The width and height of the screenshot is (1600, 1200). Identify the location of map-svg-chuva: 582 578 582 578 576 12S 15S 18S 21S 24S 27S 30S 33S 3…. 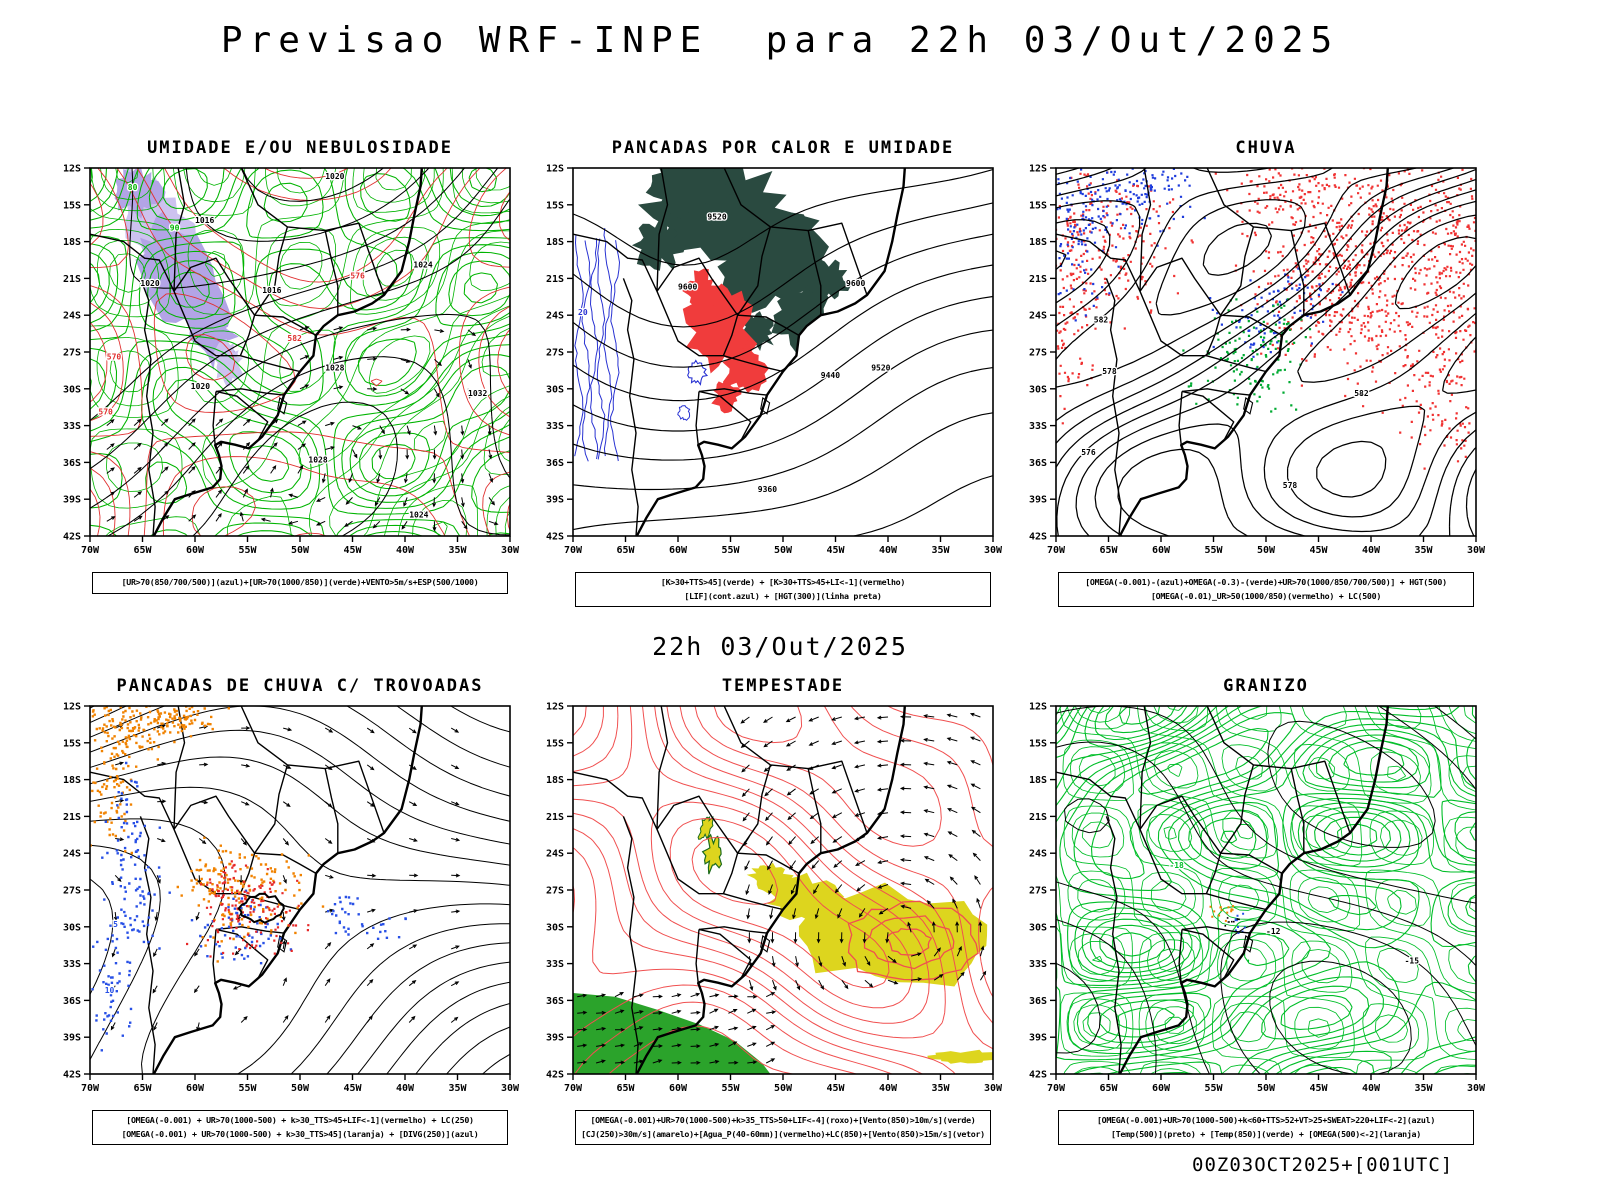
(1257, 360).